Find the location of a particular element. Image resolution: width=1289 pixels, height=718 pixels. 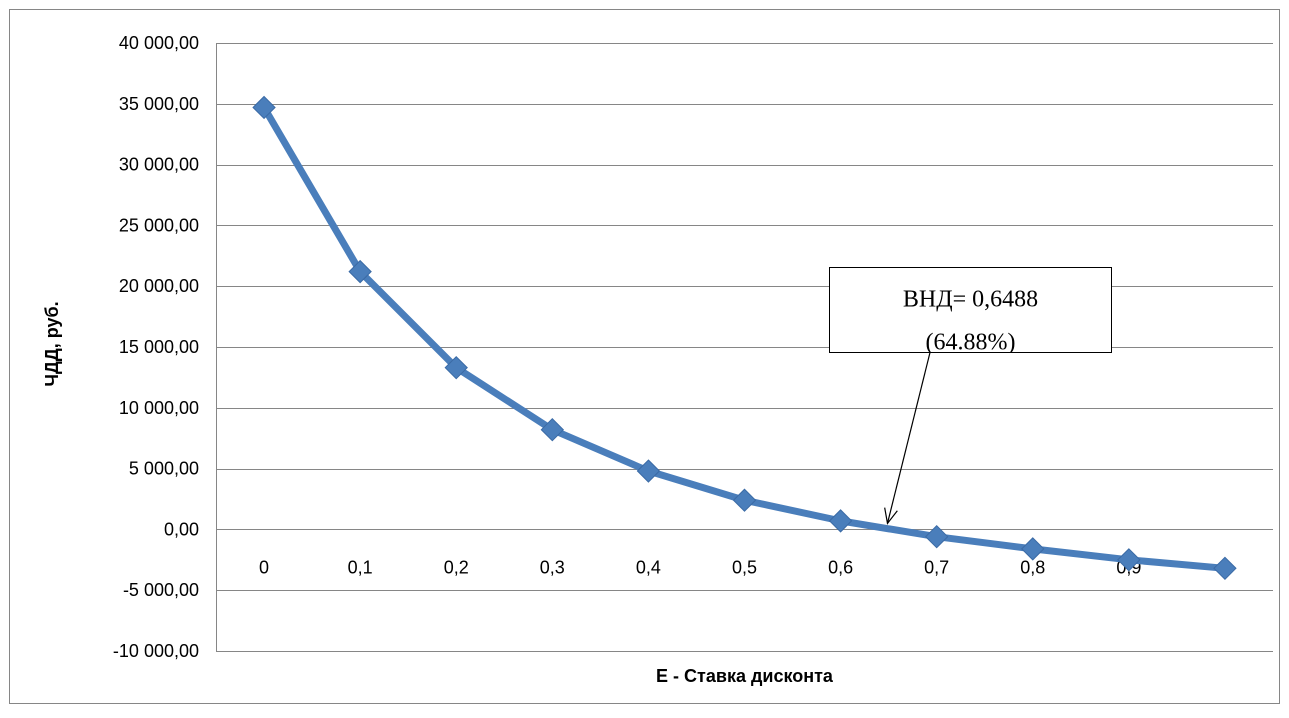

x-axis-title: E - Ставка дисконта is located at coordinates (745, 676).